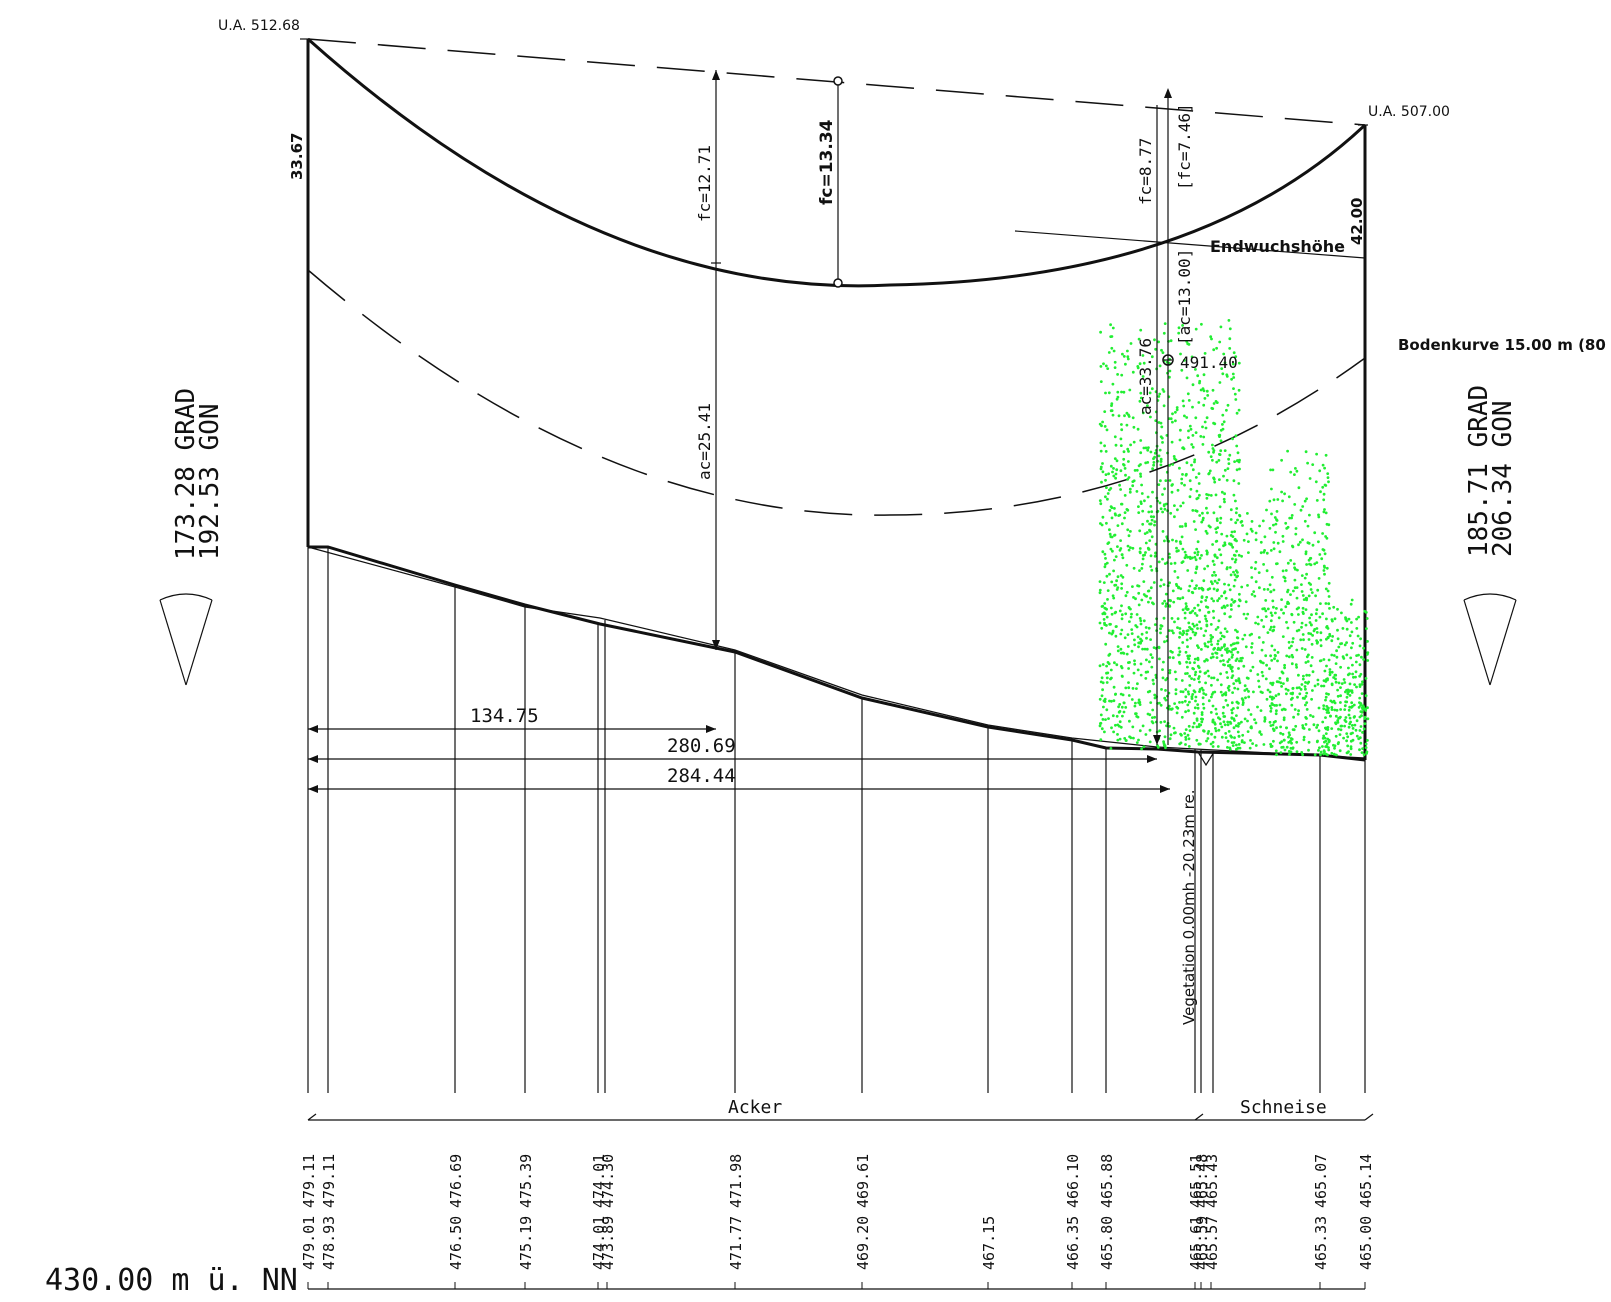 This screenshot has width=1611, height=1302. I want to click on left-angle-indicator: 173.28 GRAD 192.53 GON, so click(192, 537).